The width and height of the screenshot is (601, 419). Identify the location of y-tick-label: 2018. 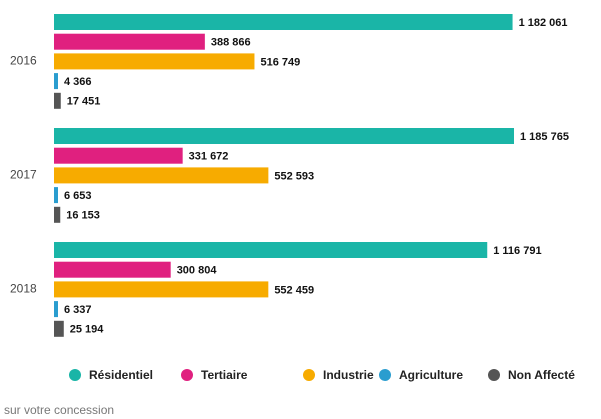
(23, 289).